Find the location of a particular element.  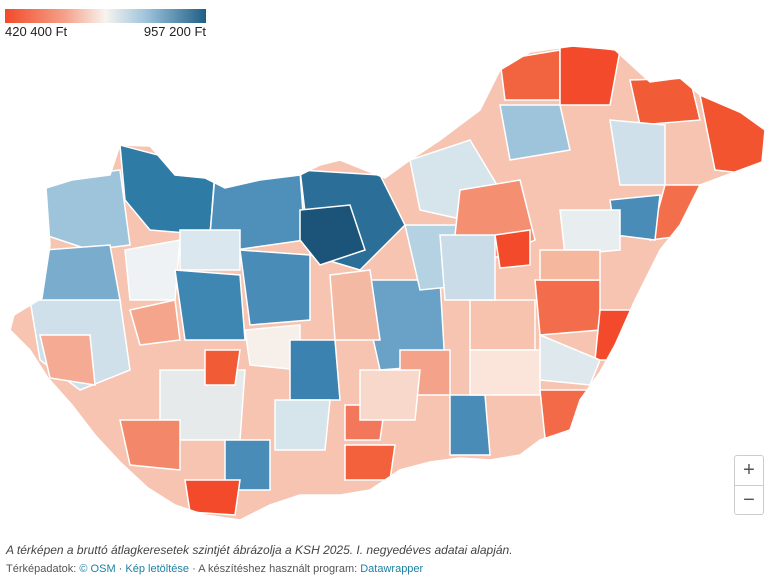

datawrapper-link: Datawrapper is located at coordinates (392, 569).